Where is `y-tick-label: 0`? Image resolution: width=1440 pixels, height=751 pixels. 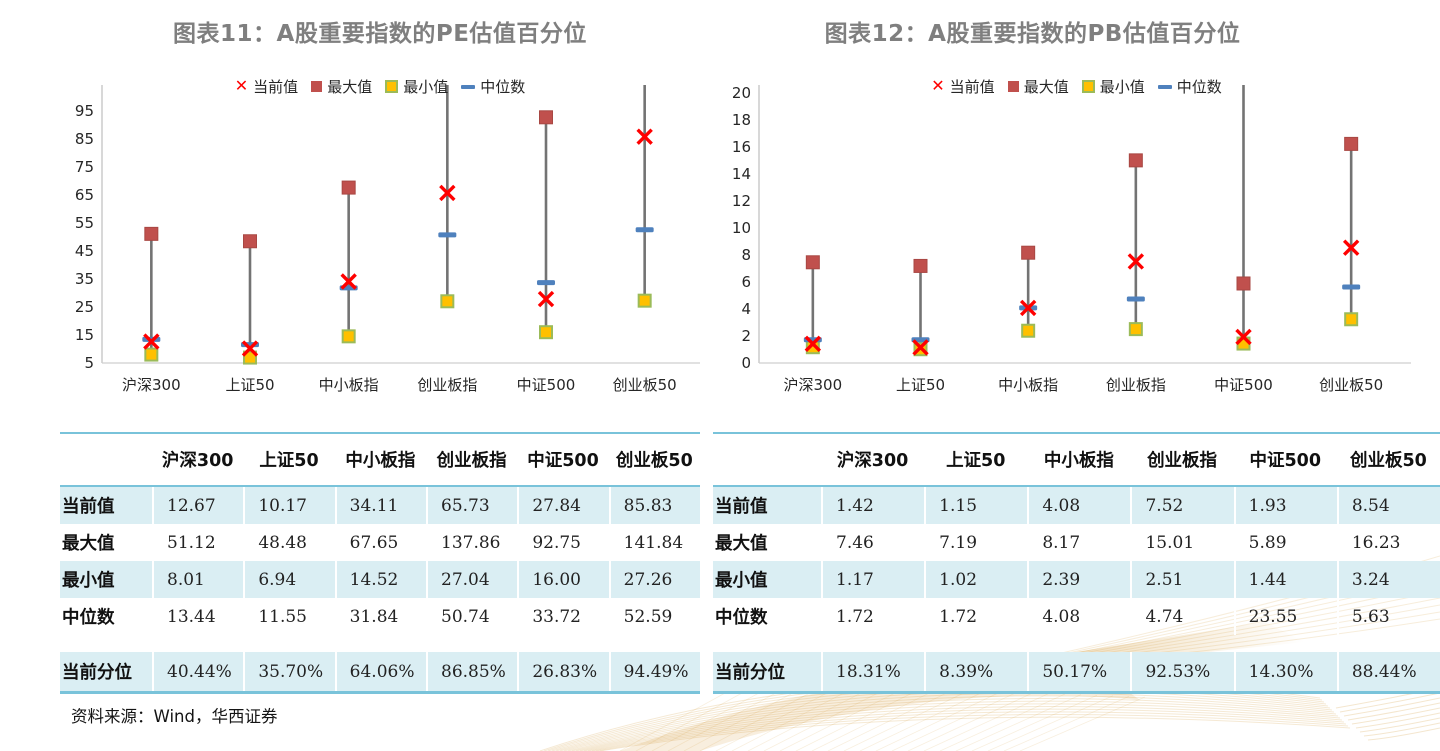
y-tick-label: 0 is located at coordinates (746, 363).